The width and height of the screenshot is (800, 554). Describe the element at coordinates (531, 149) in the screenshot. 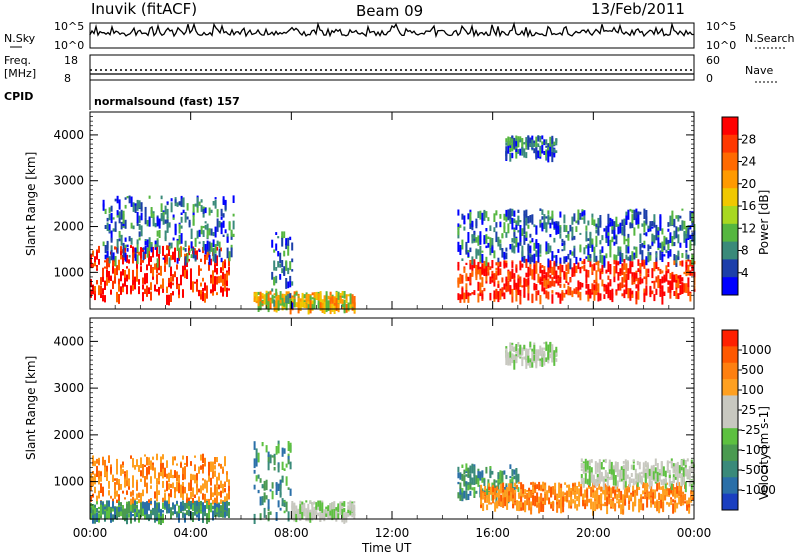

I see `scatter-region` at that location.